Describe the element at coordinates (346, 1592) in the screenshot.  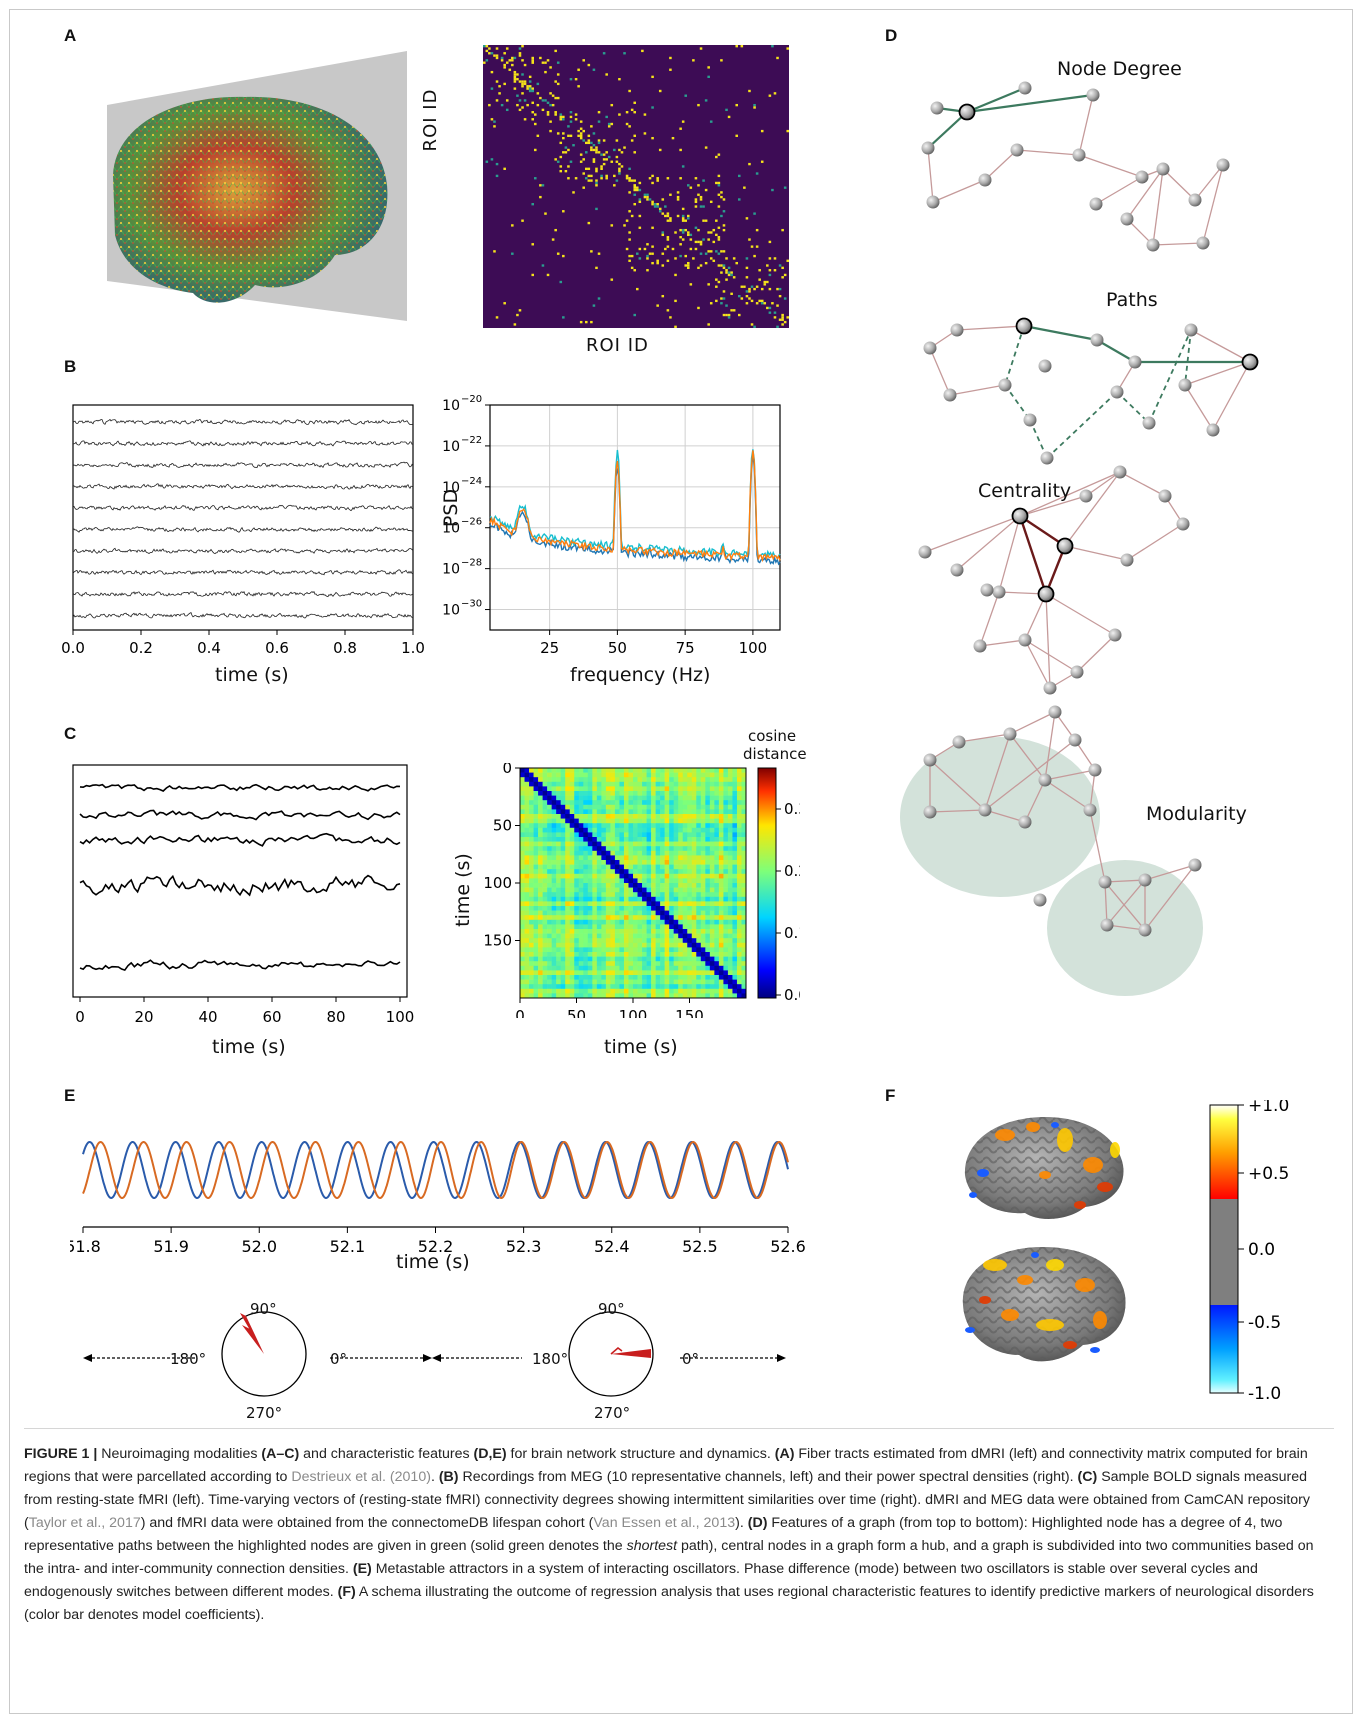
I see `caption-bold: (F)` at that location.